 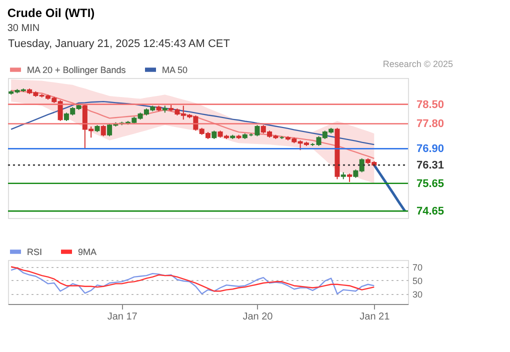 I want to click on chart-title: Crude Oil (WTI), so click(x=51, y=13).